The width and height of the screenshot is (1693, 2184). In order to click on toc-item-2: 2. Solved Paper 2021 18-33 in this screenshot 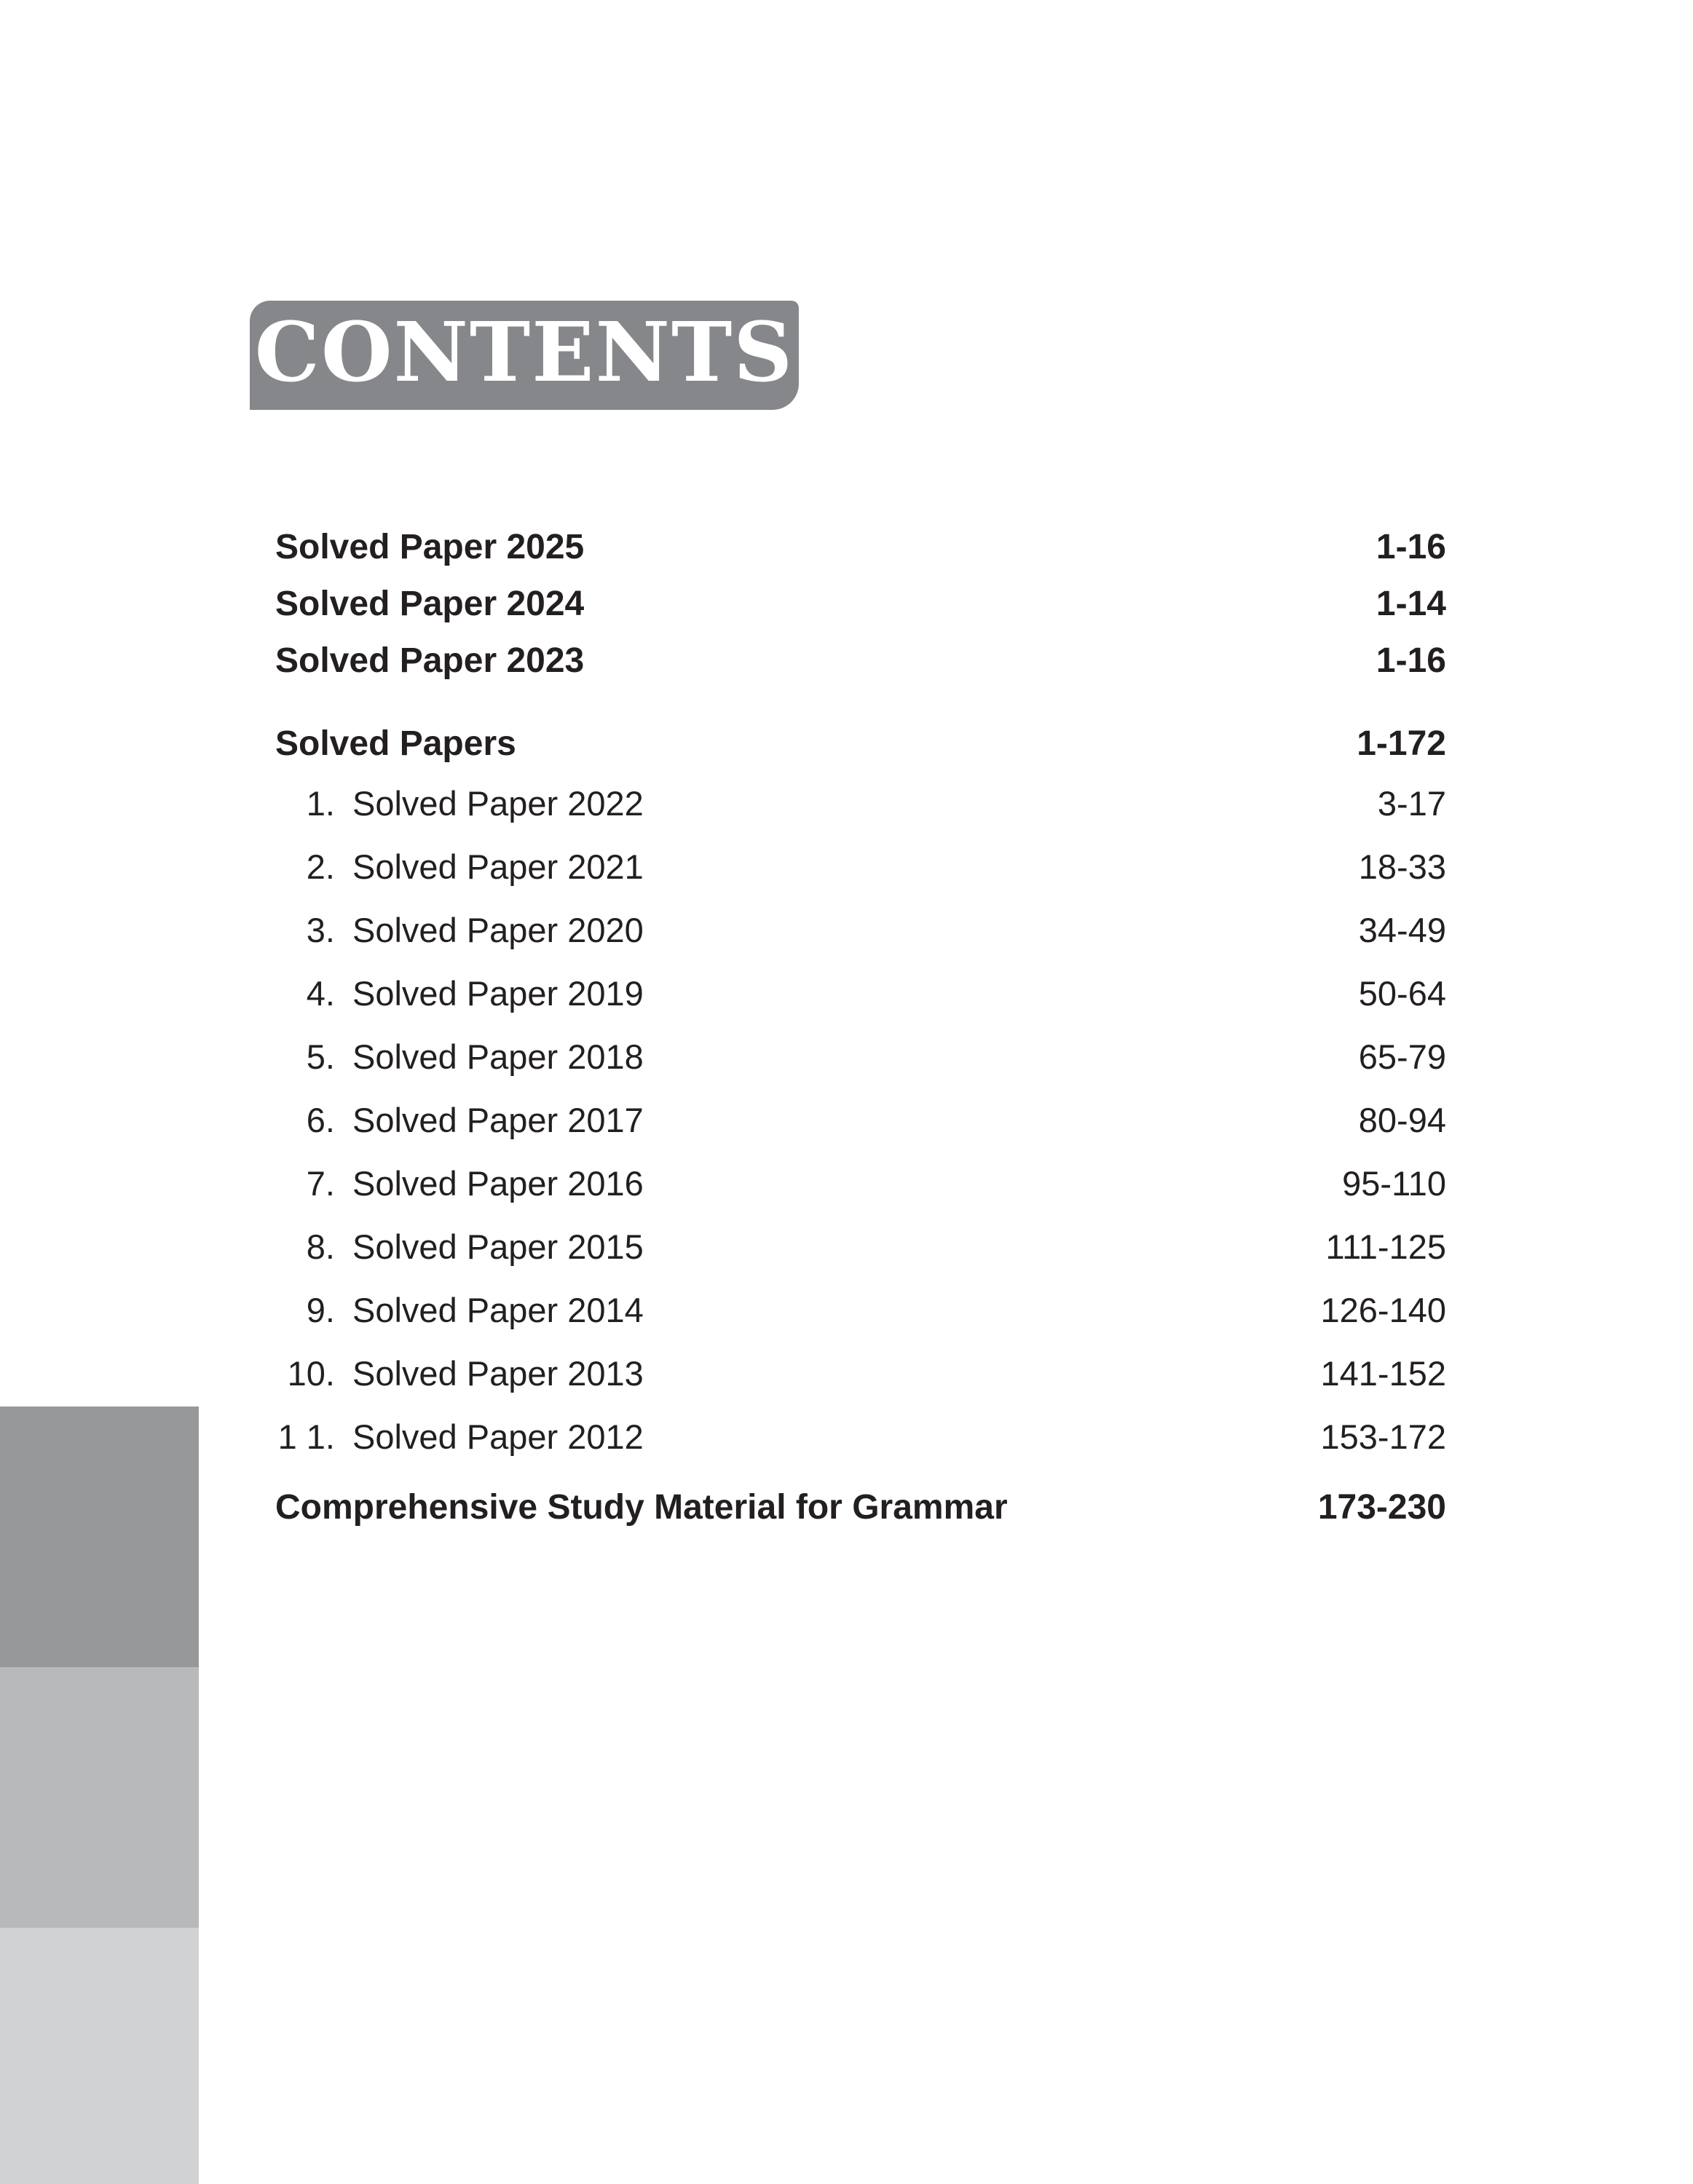, I will do `click(860, 866)`.